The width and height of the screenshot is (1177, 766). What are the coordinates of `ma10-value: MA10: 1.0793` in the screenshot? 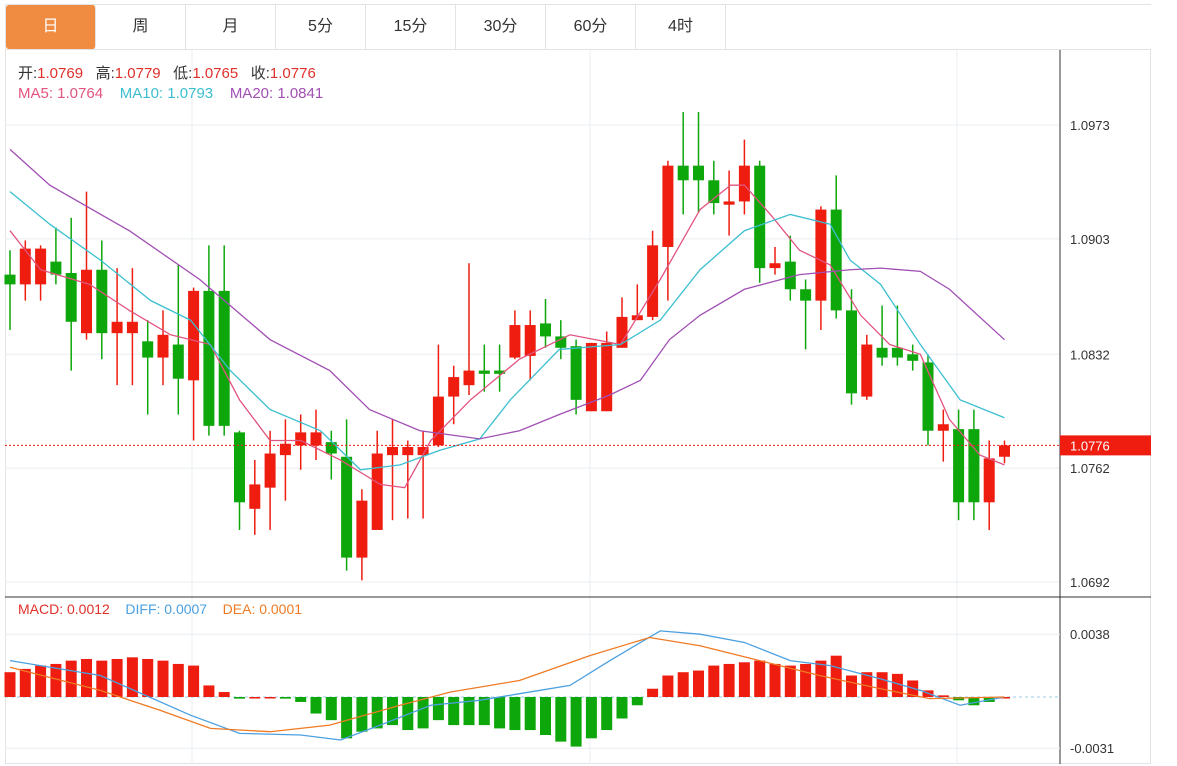 It's located at (166, 93).